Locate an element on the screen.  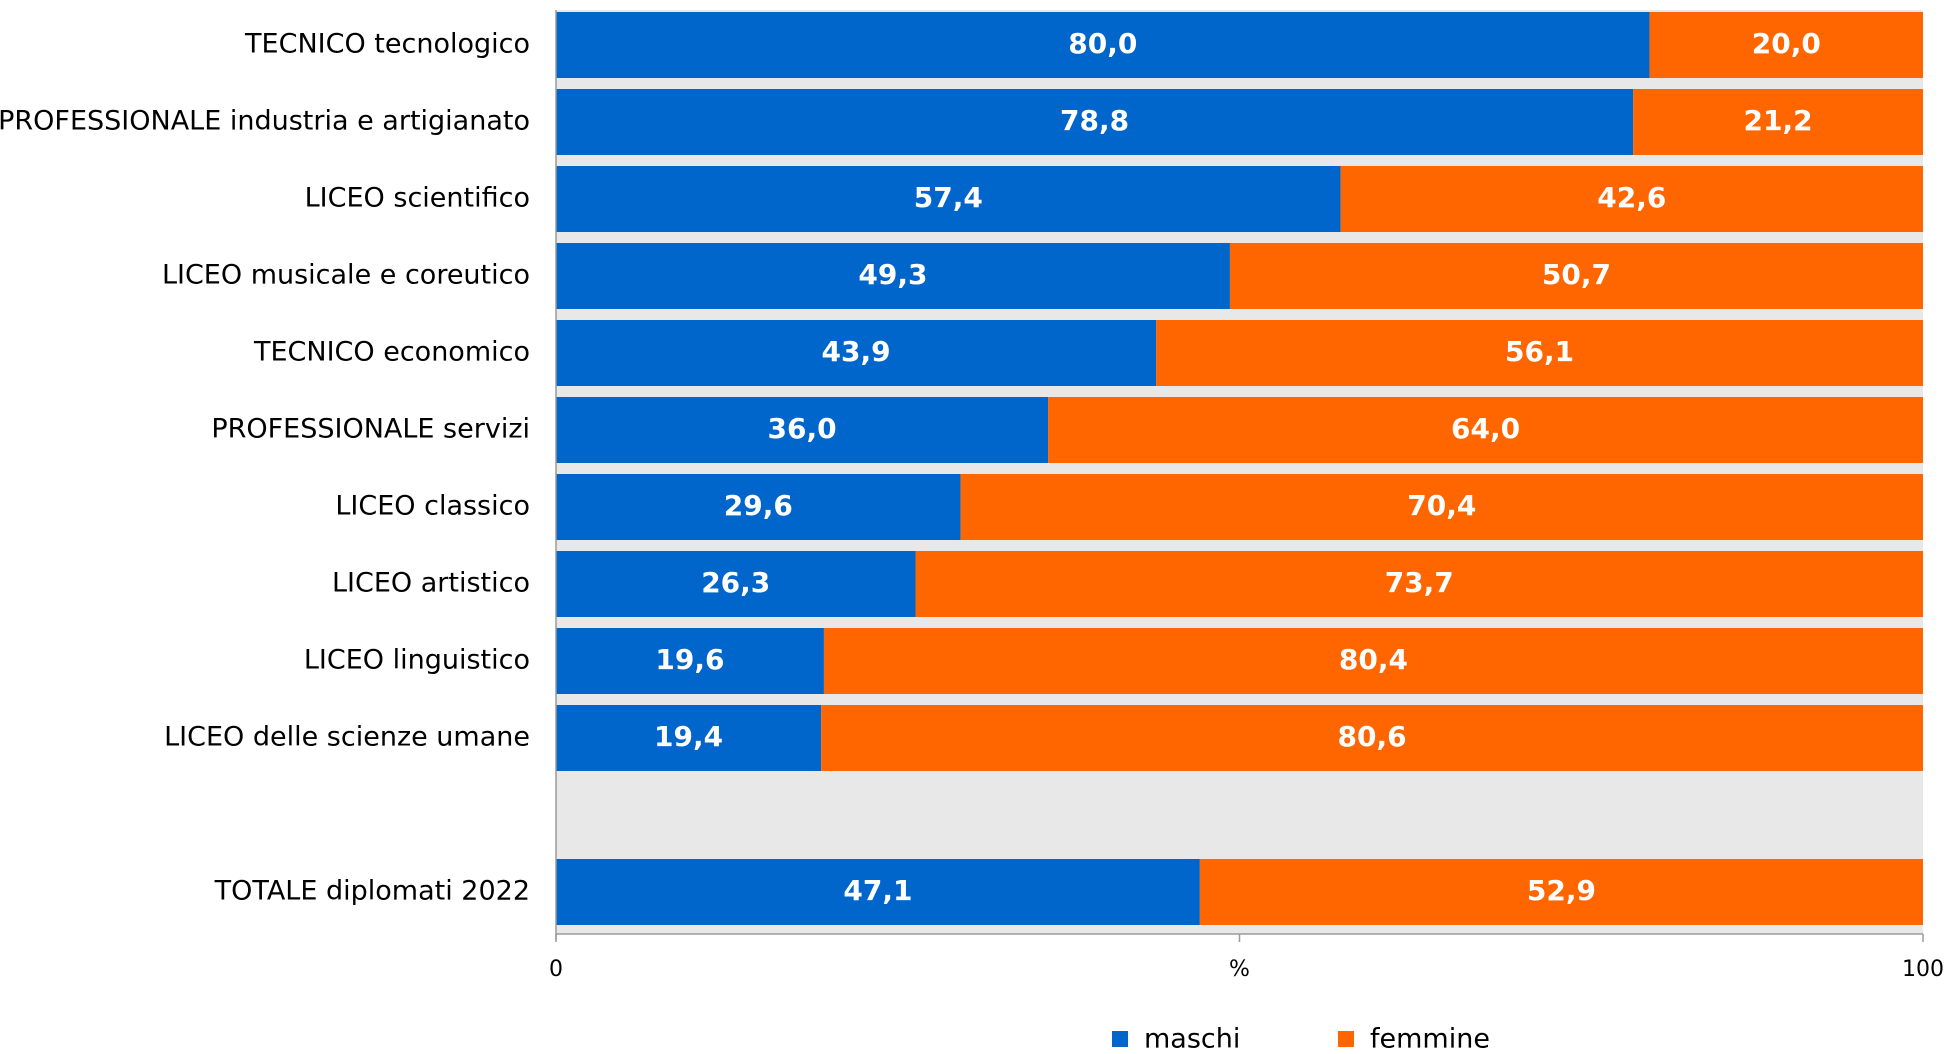
category-label: LICEO artistico is located at coordinates (431, 583).